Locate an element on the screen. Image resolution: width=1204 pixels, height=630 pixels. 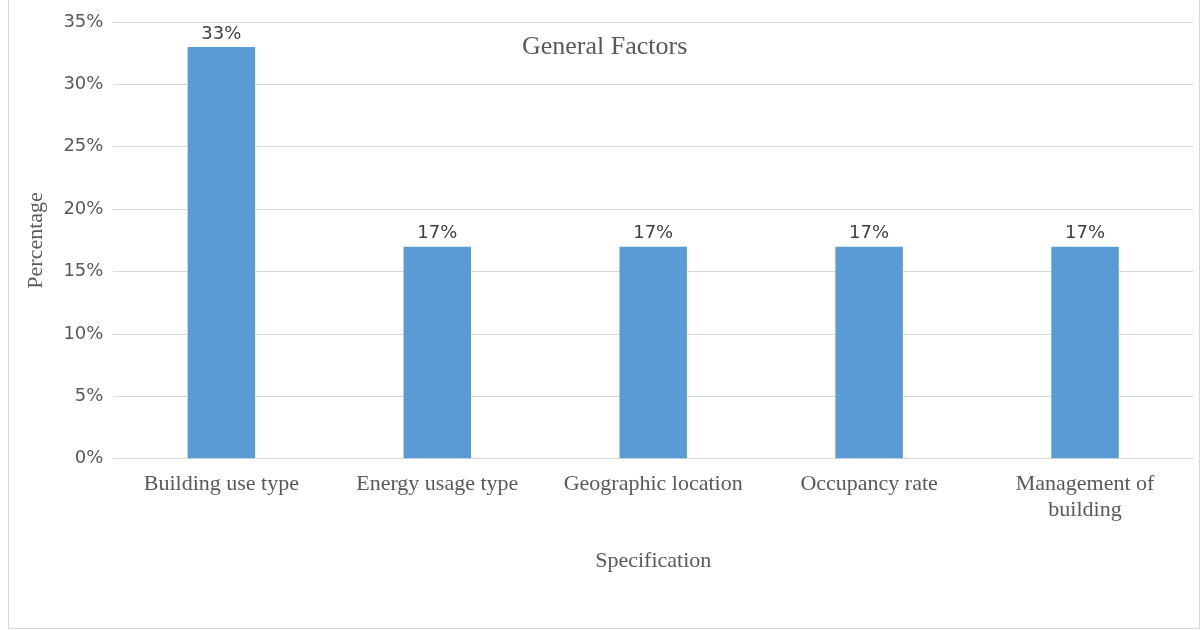
y-tick-label: 35% is located at coordinates (83, 20).